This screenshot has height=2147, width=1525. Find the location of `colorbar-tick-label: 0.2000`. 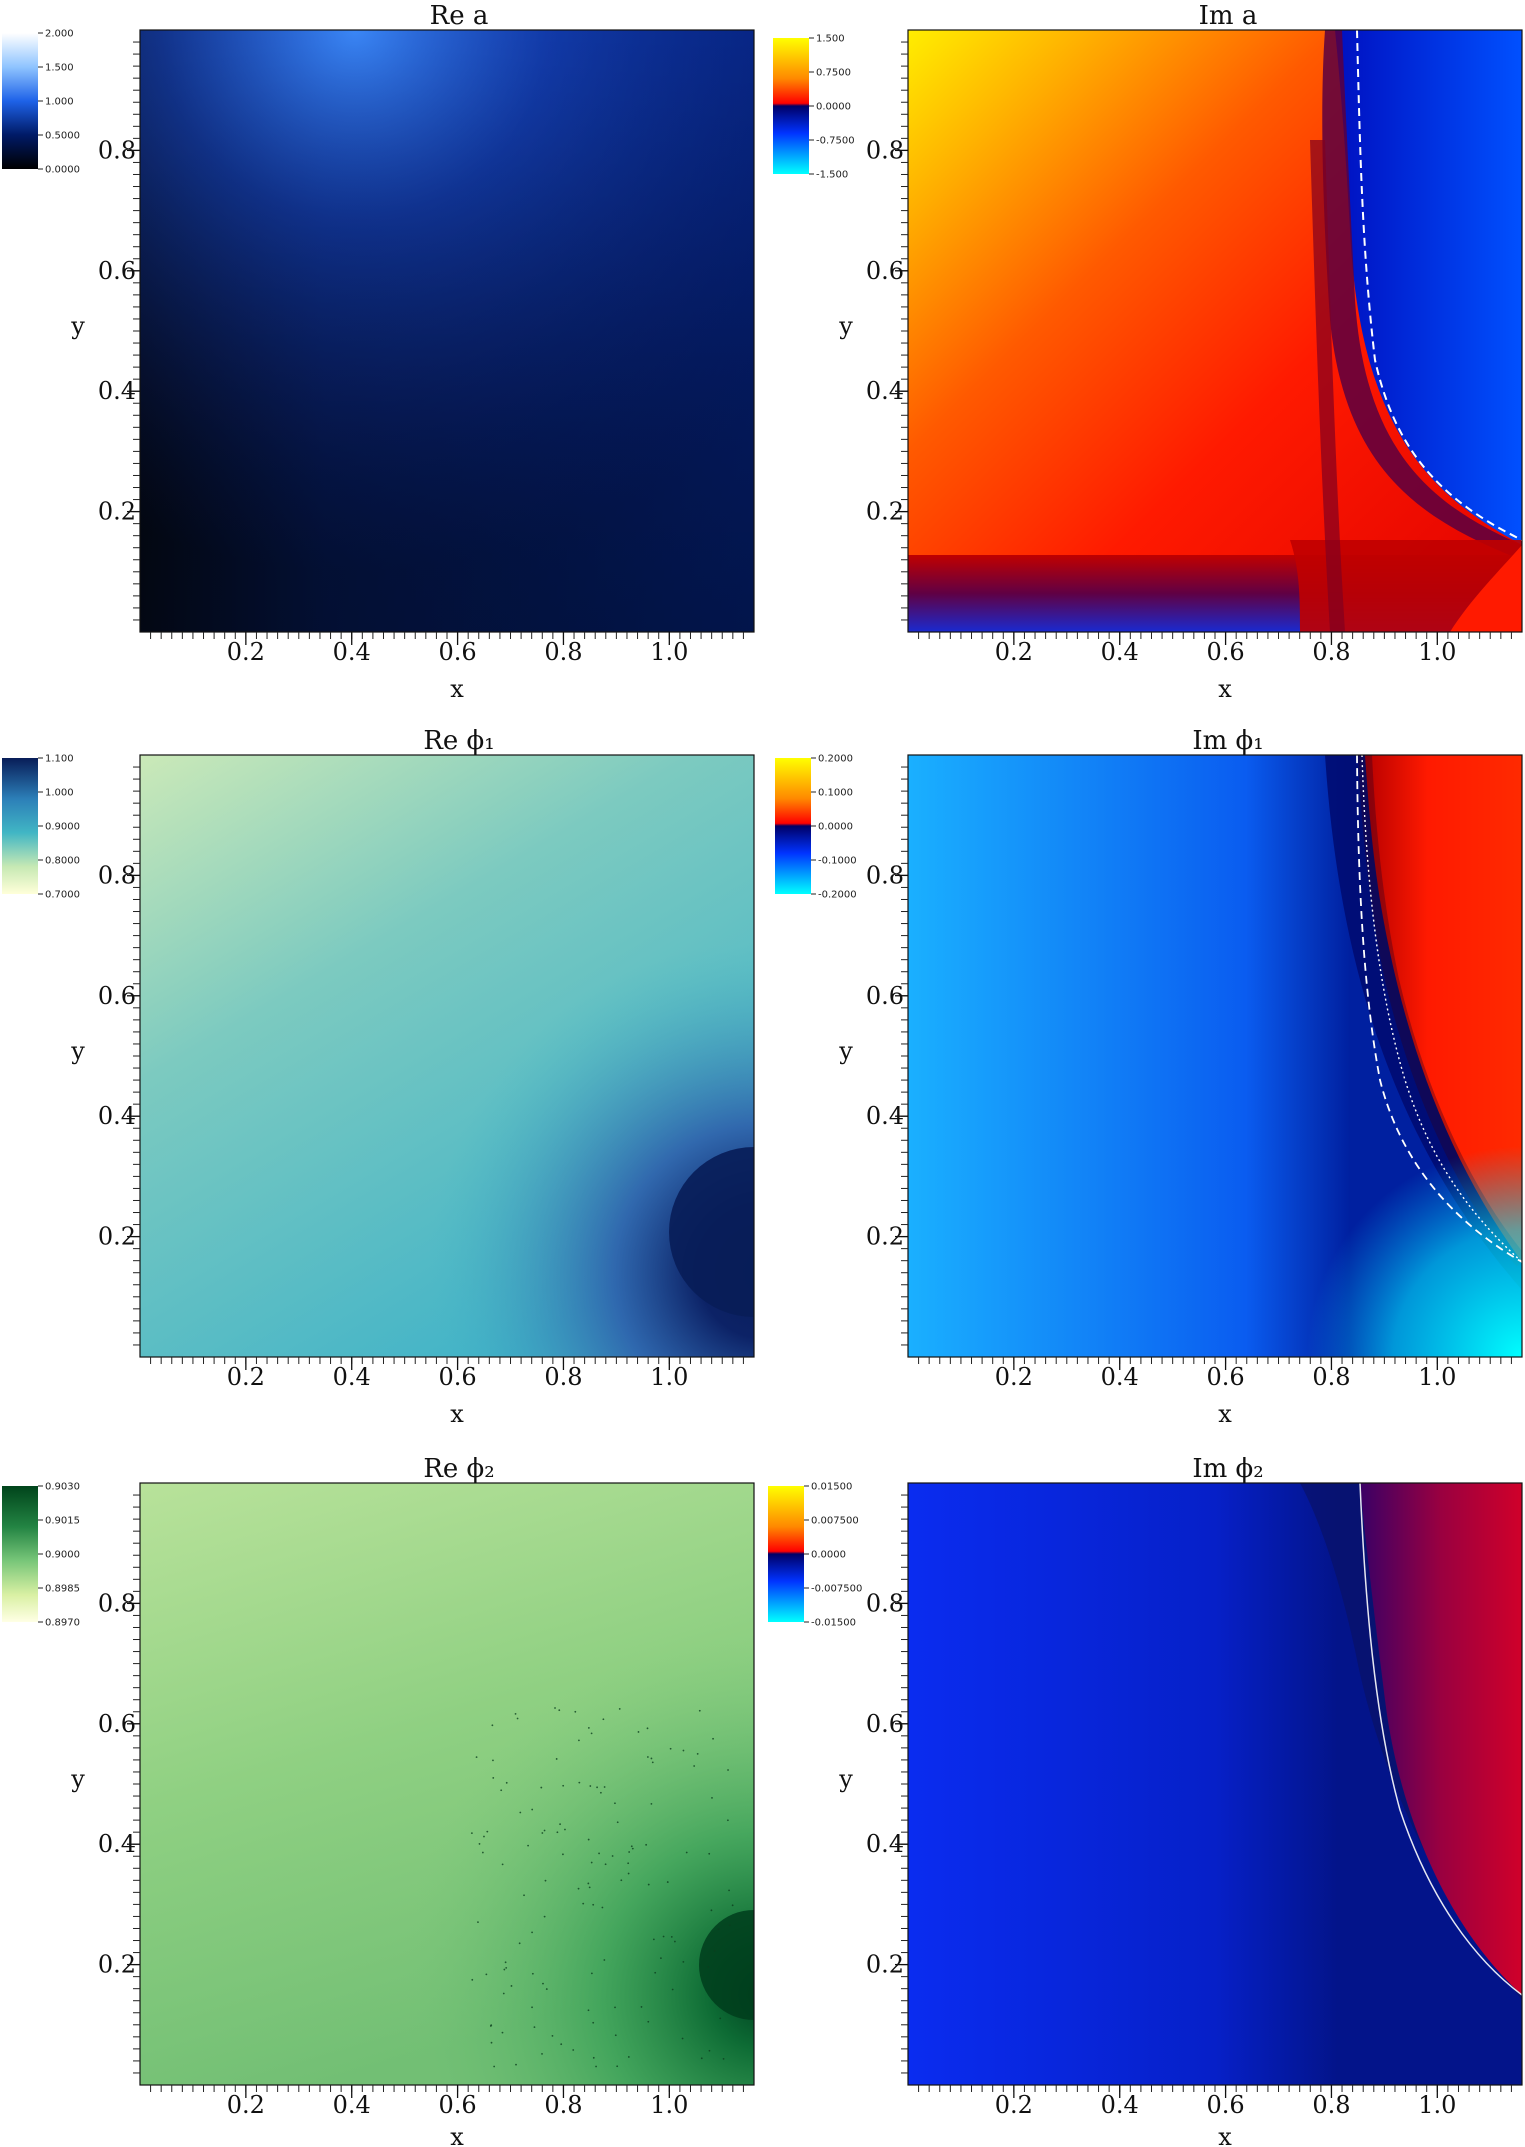

colorbar-tick-label: 0.2000 is located at coordinates (835, 759).